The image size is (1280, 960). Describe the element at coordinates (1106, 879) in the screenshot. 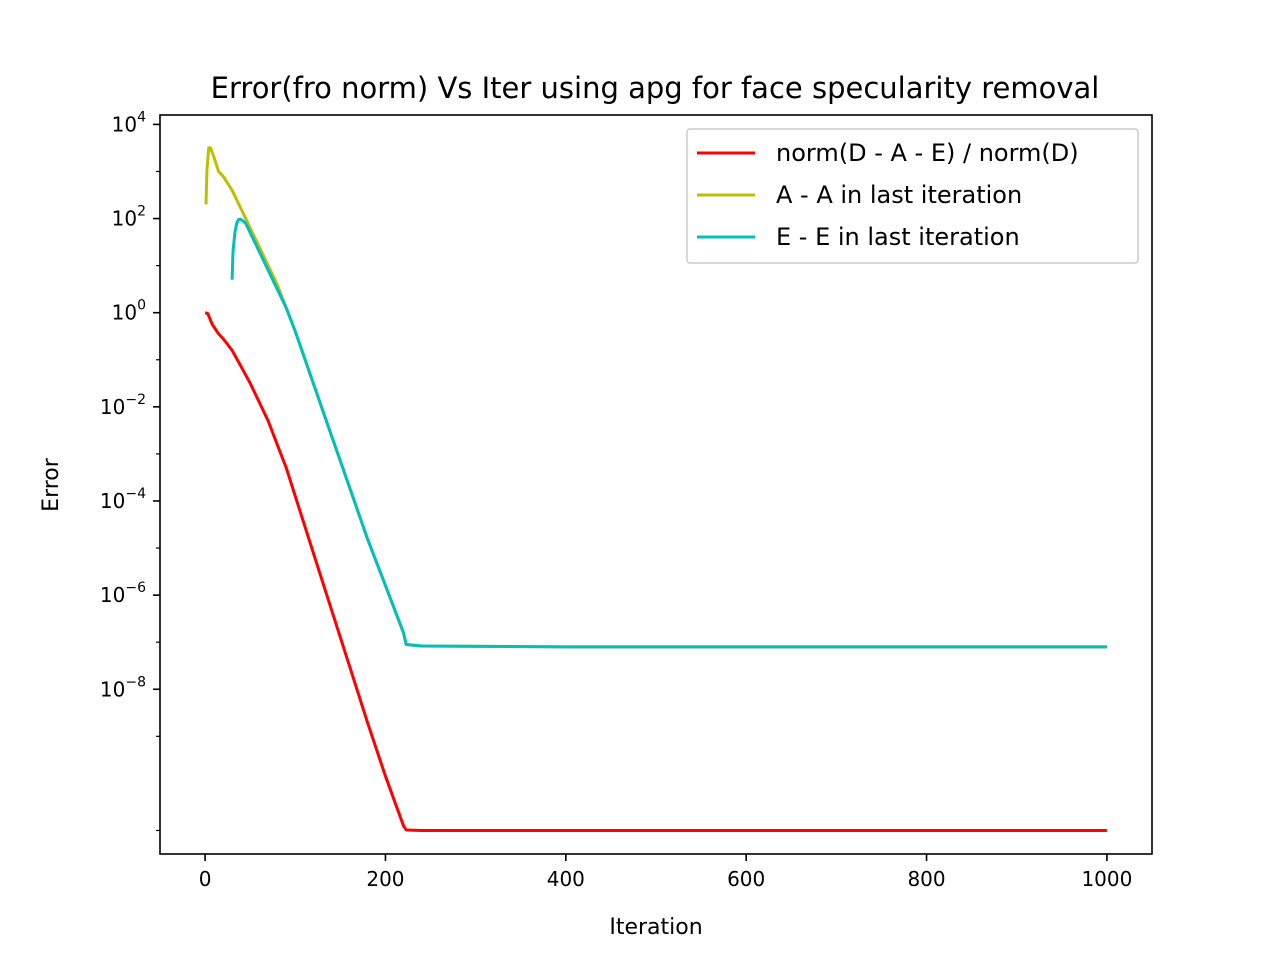

I see `x-tick-label: 1000` at that location.